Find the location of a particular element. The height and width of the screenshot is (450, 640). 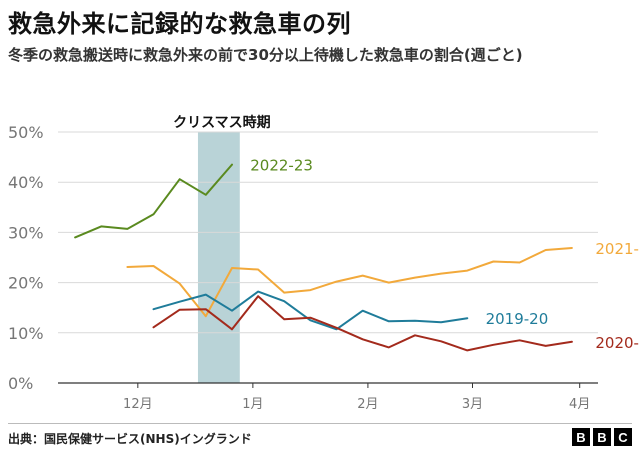

series-label-2019-20: 2019-20 is located at coordinates (517, 319).